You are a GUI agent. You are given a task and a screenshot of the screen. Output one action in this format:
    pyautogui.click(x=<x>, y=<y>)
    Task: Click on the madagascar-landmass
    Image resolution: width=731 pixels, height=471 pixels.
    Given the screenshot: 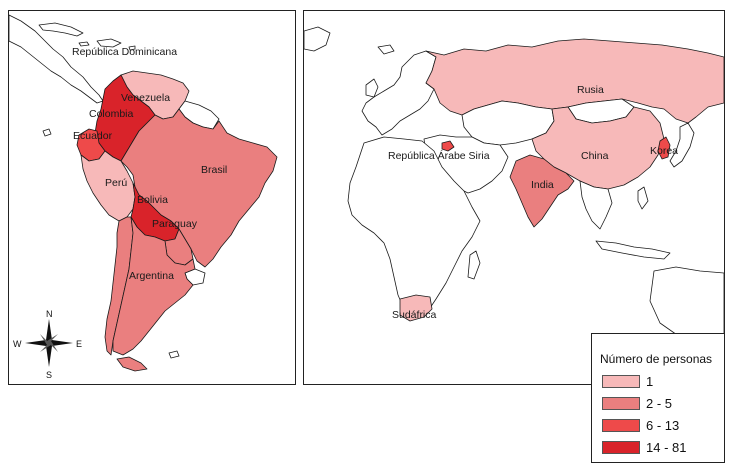 What is the action you would take?
    pyautogui.click(x=474, y=265)
    